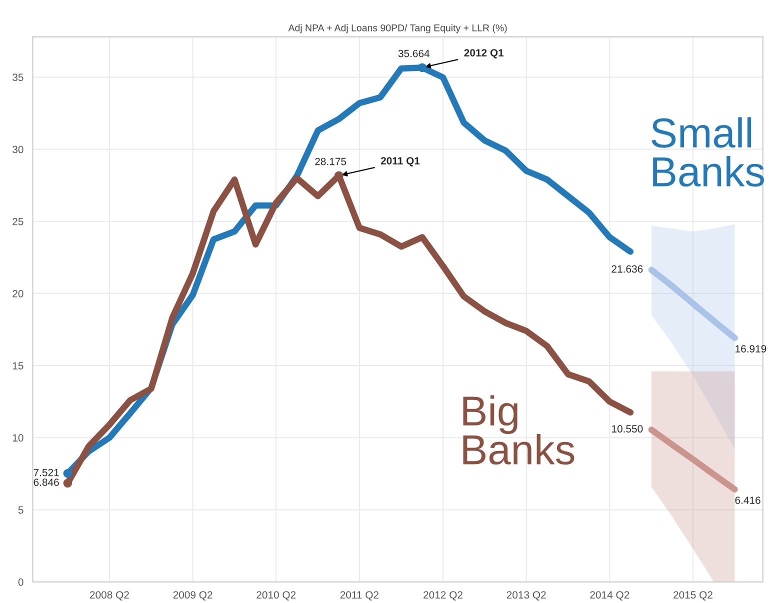 The image size is (780, 603). Describe the element at coordinates (46, 482) in the screenshot. I see `data-label: 6.846` at that location.